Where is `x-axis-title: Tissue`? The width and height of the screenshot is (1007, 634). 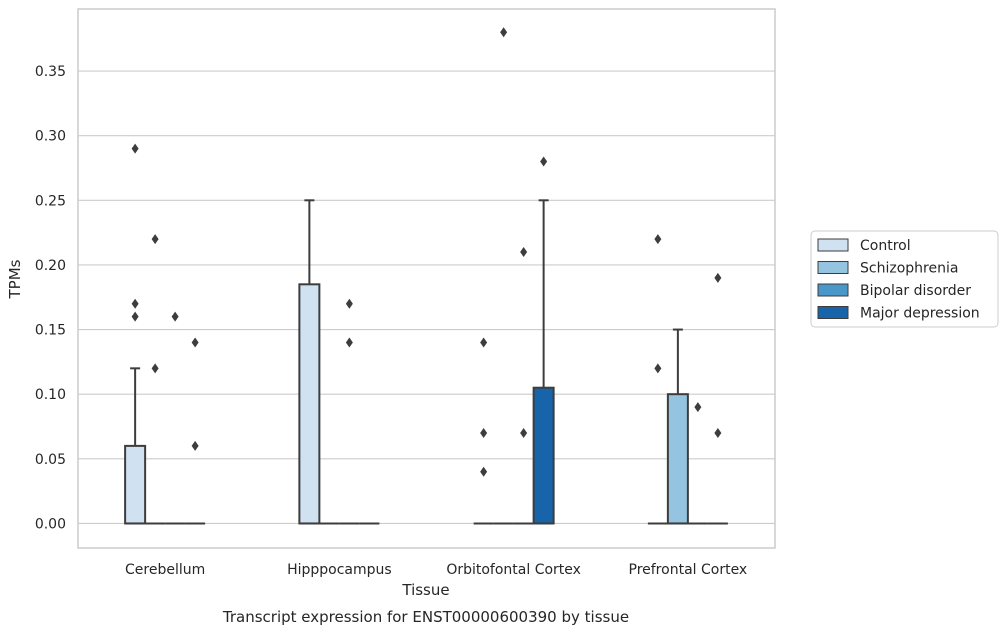
x-axis-title: Tissue is located at coordinates (425, 590).